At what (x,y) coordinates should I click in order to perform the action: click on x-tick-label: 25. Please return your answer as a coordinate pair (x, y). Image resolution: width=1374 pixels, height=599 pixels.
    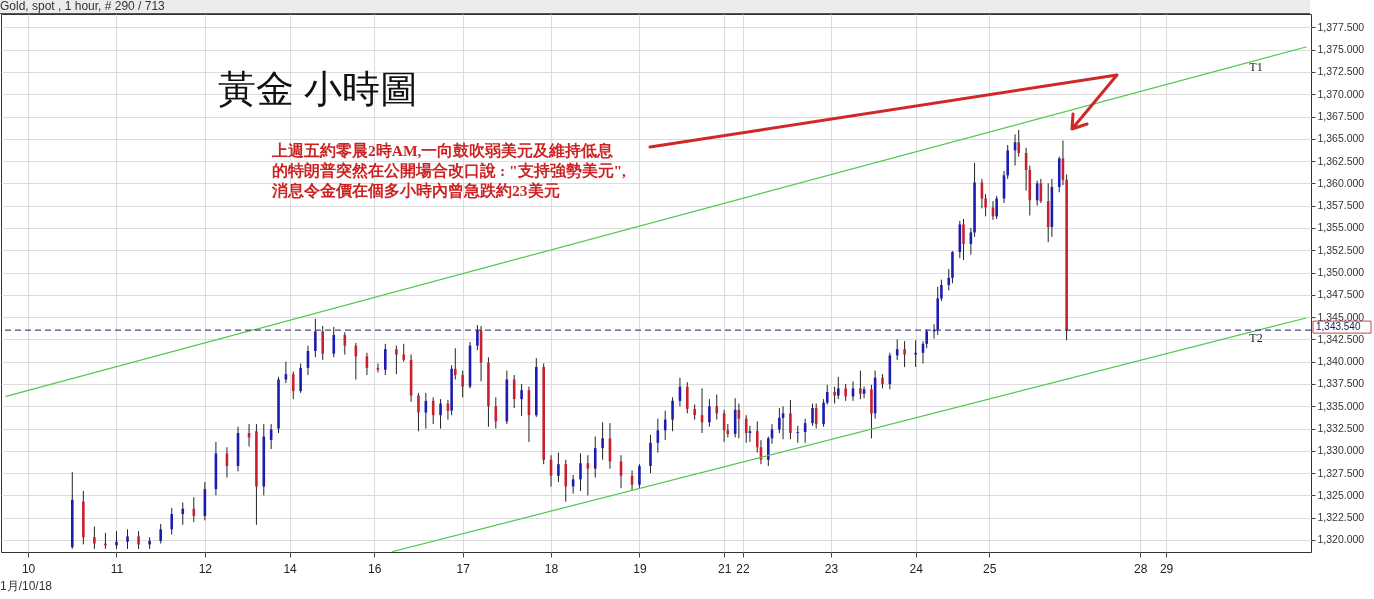
    Looking at the image, I should click on (990, 568).